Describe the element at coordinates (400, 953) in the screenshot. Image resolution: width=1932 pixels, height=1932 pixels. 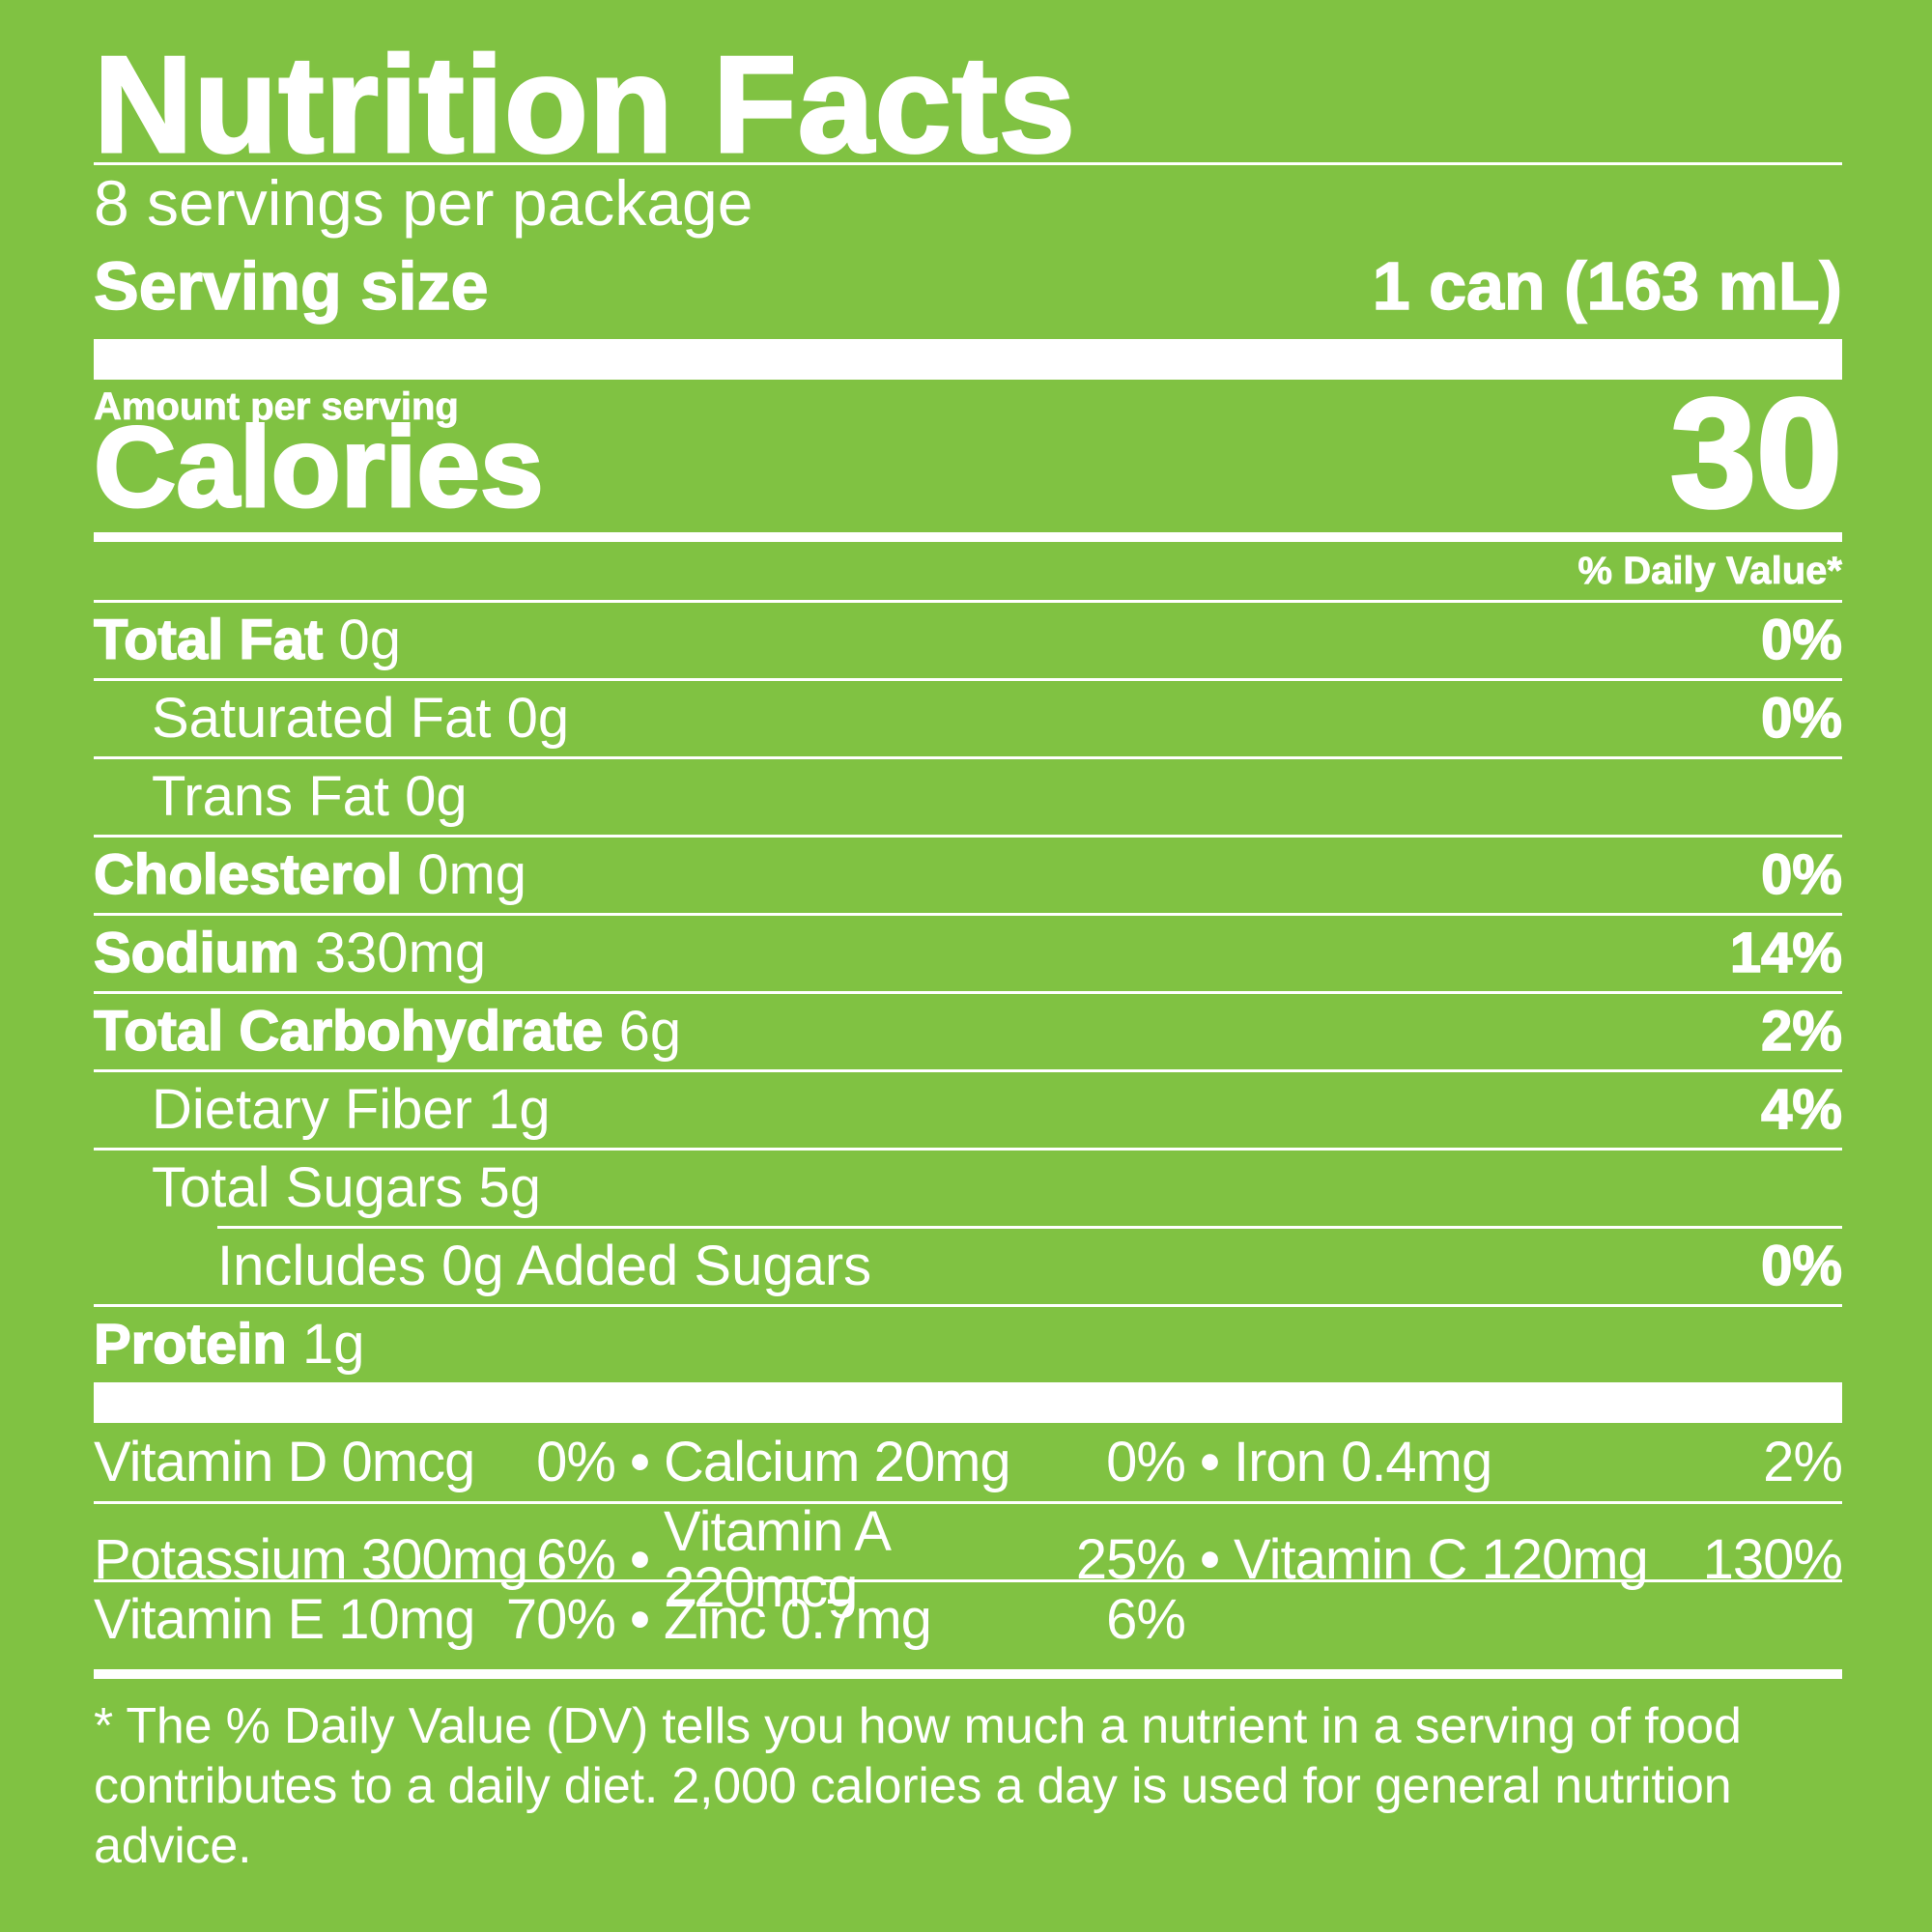
I see `nutrient-amount: 330mg` at that location.